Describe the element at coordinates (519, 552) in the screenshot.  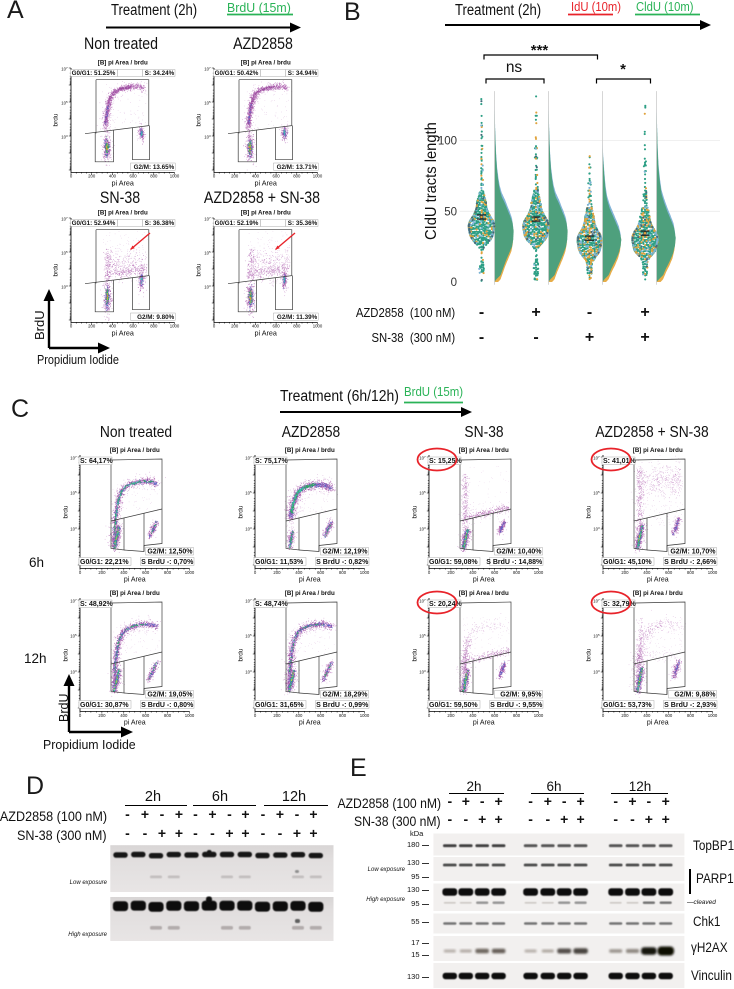
I see `svg-text: G2/M: 10,40%` at that location.